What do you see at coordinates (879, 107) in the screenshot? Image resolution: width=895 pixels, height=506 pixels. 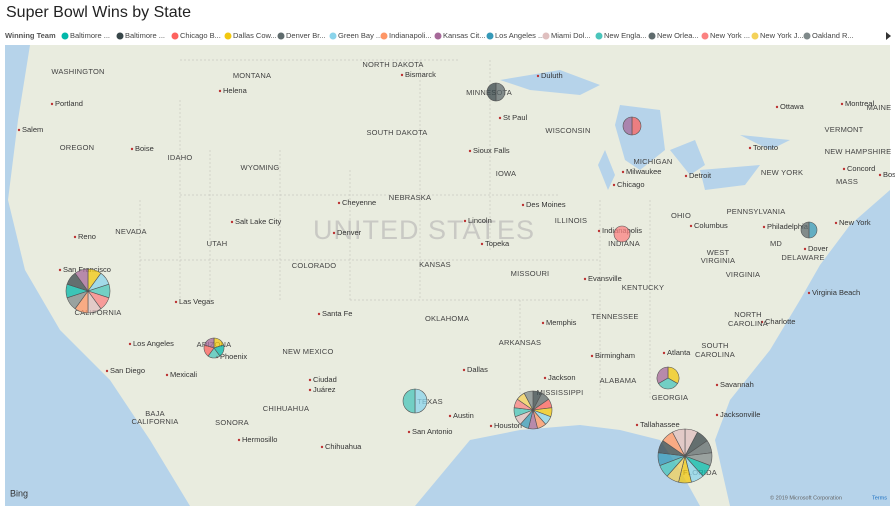 I see `state-label: MAINE` at bounding box center [879, 107].